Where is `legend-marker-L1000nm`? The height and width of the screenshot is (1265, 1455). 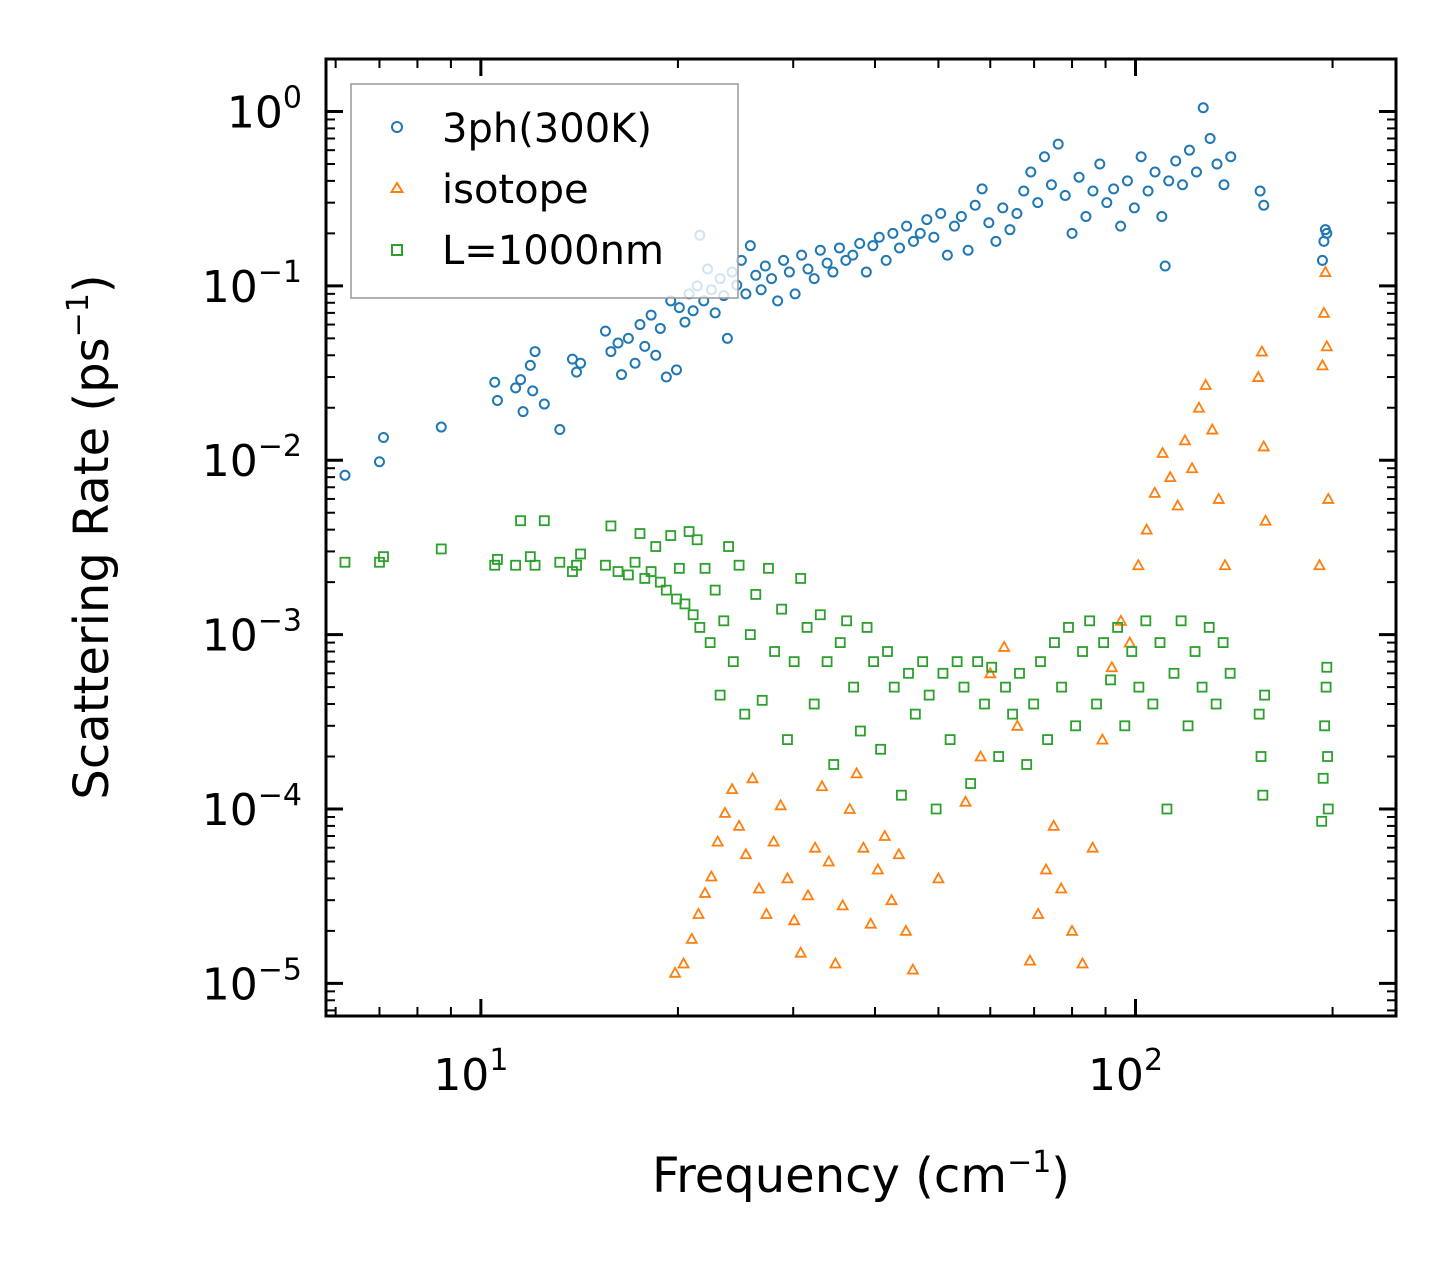
legend-marker-L1000nm is located at coordinates (397, 250).